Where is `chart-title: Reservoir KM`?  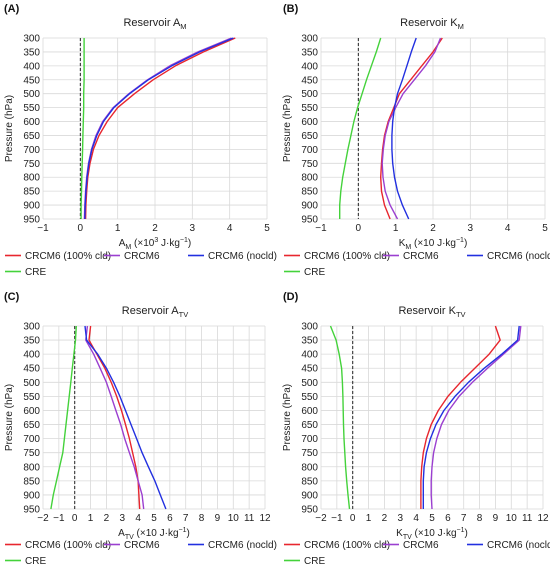
chart-title: Reservoir KM is located at coordinates (432, 24).